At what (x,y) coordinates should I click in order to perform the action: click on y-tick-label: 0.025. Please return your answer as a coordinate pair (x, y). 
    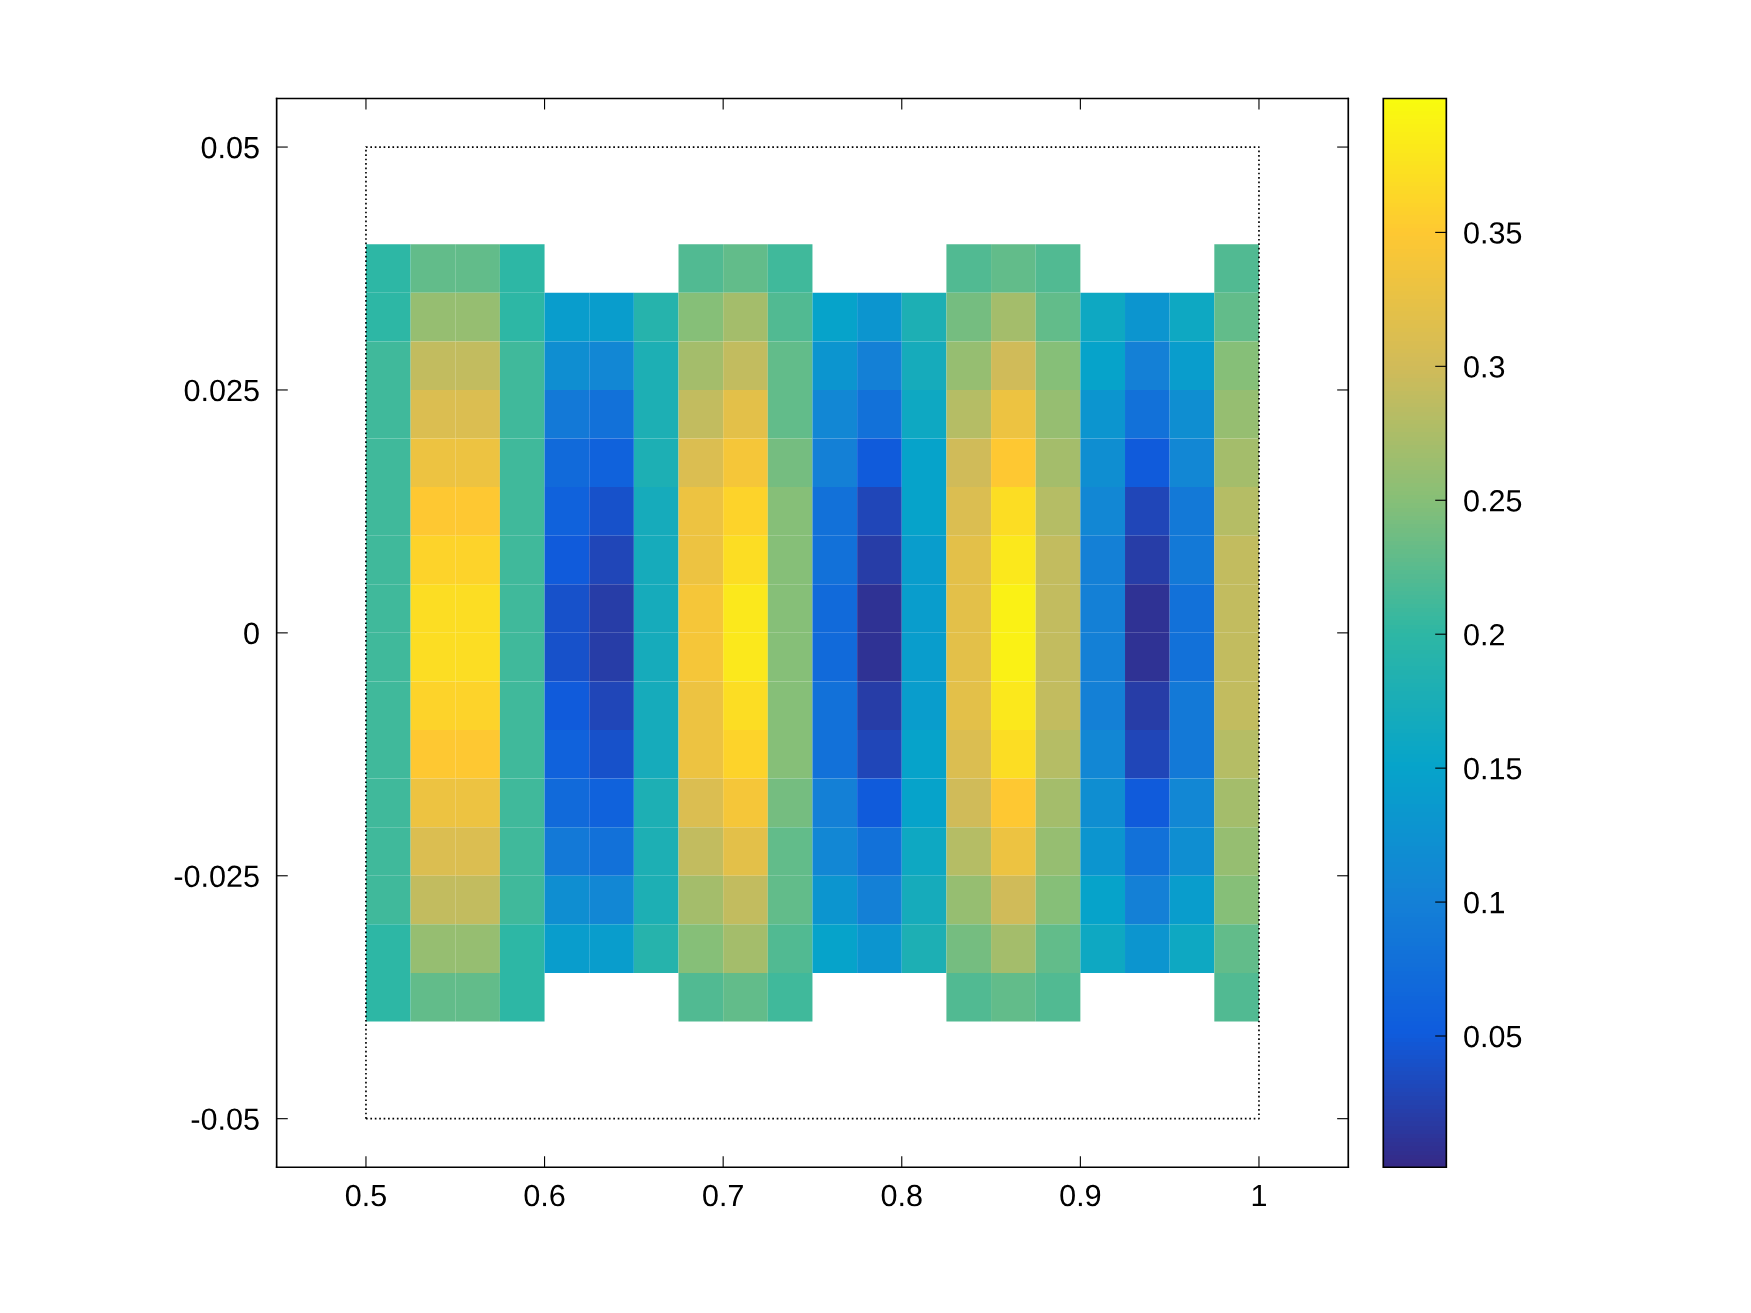
    Looking at the image, I should click on (221, 390).